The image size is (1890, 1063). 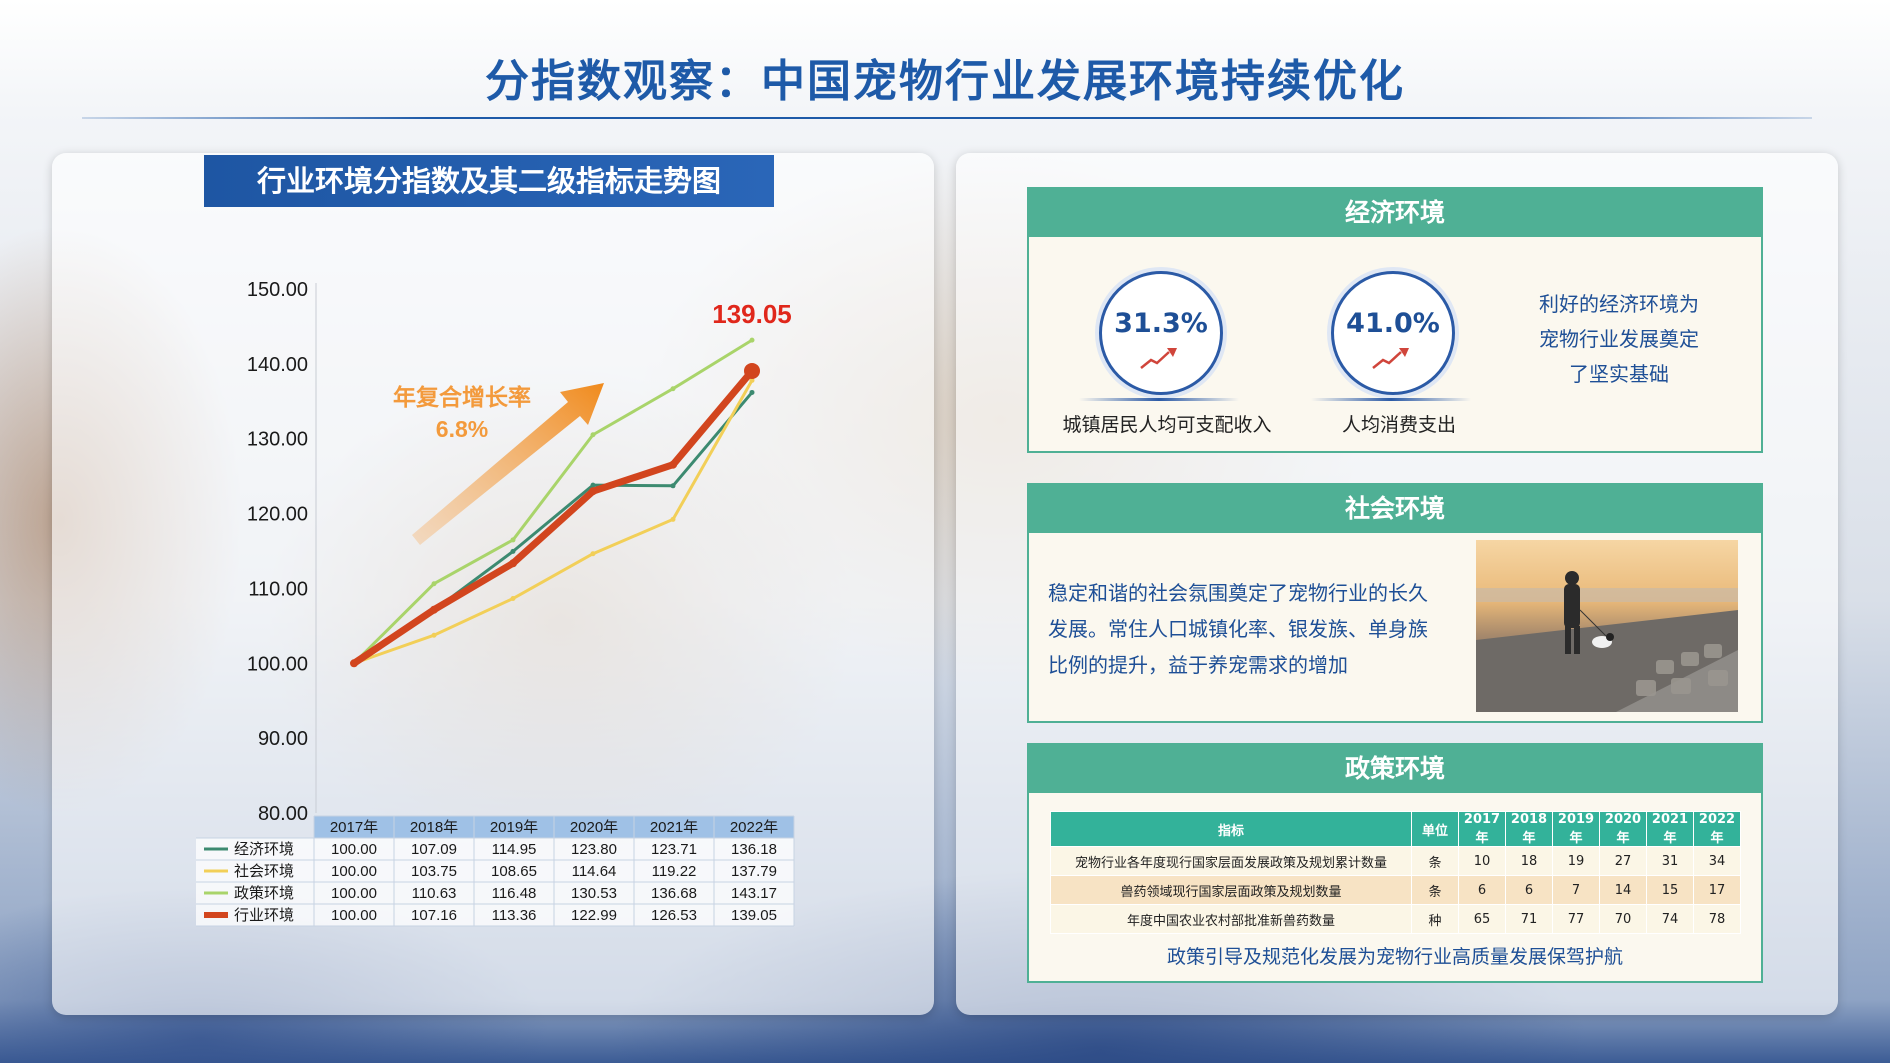 I want to click on y-tick-label: 100.00, so click(x=277, y=664).